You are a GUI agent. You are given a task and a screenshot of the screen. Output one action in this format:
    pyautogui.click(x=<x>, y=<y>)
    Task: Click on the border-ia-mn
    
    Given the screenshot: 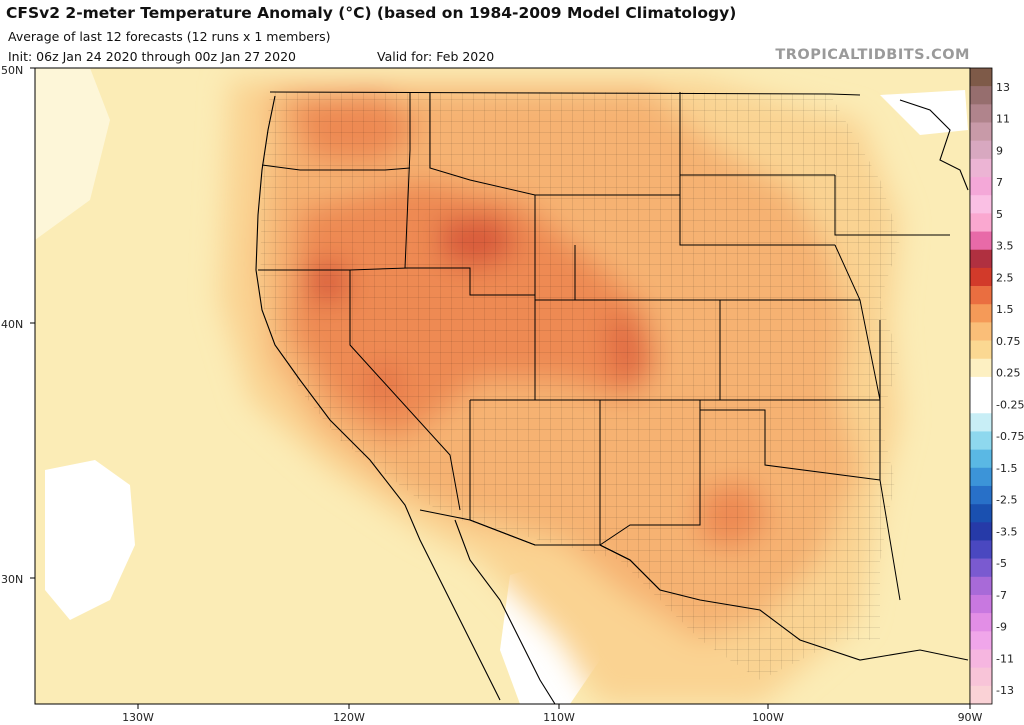 What is the action you would take?
    pyautogui.click(x=892, y=205)
    